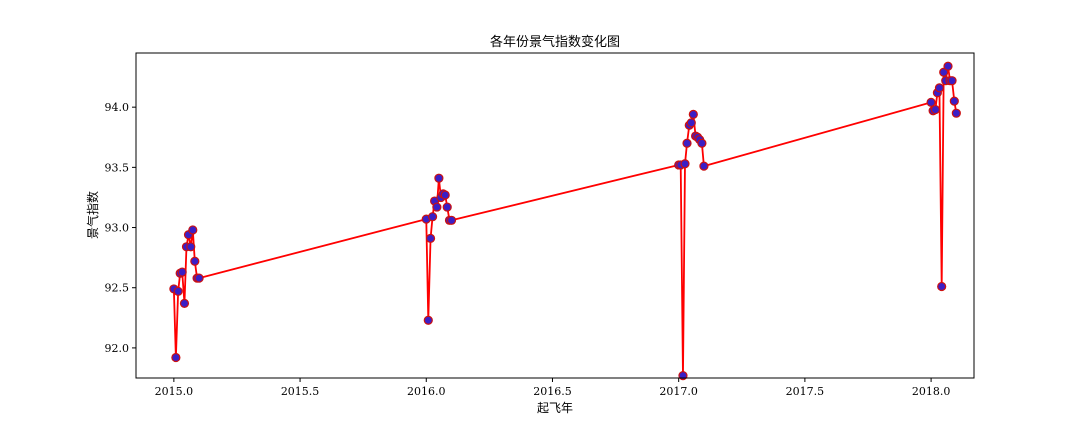 The width and height of the screenshot is (1080, 432). I want to click on x-tick-label: 2018.0, so click(931, 391).